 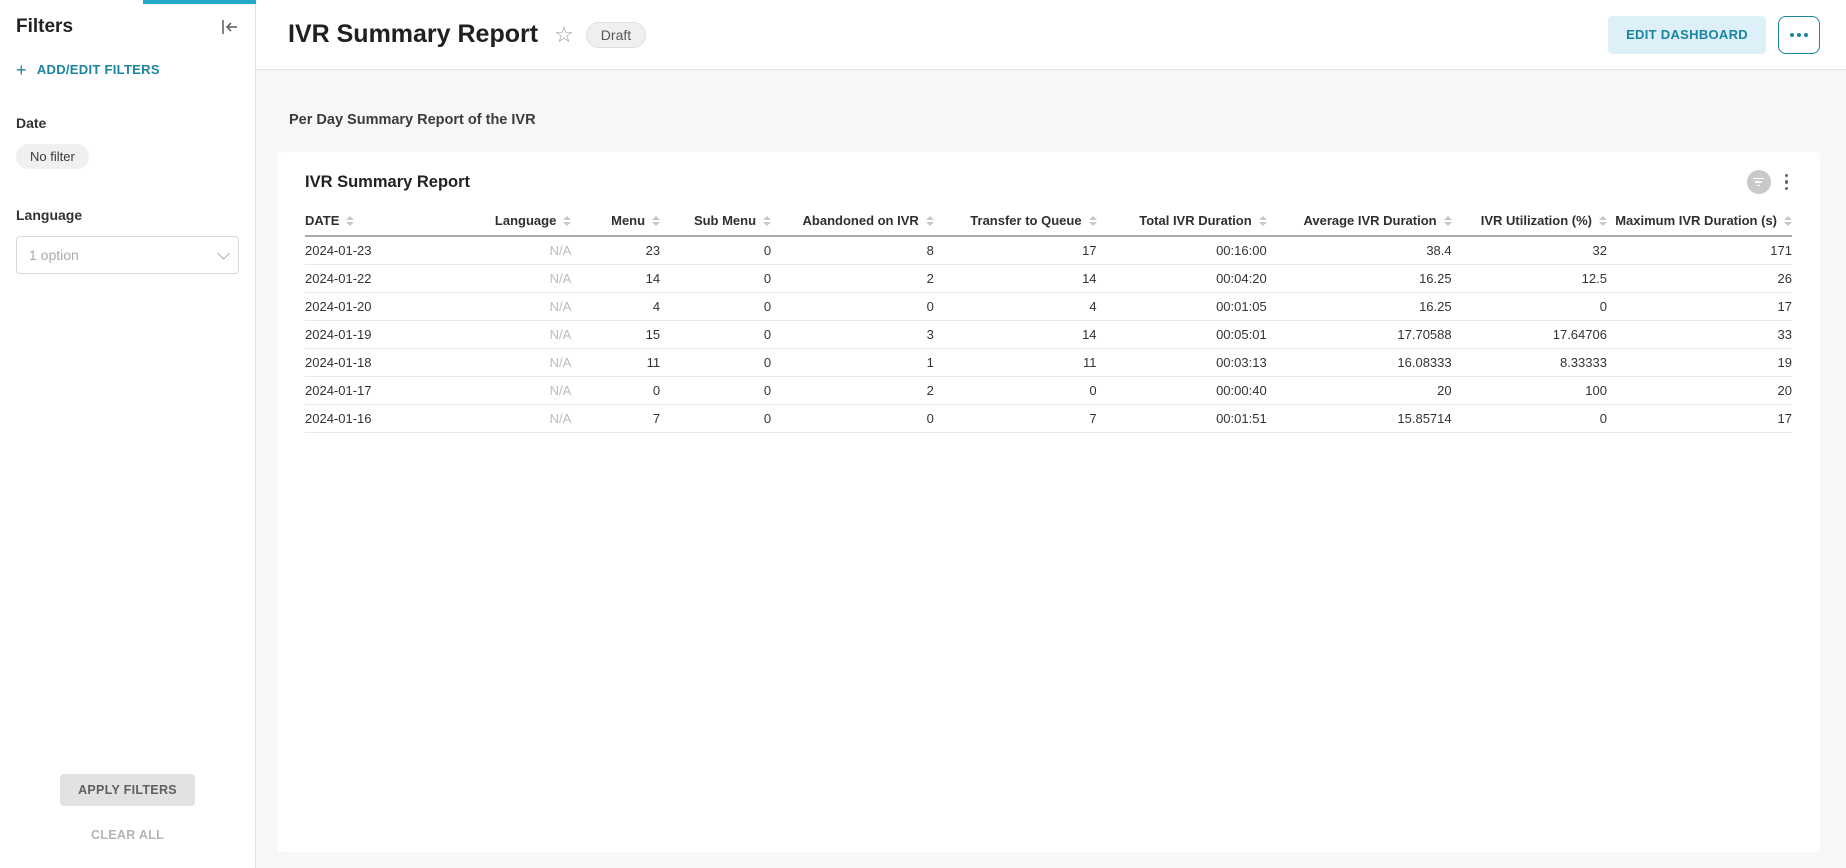 What do you see at coordinates (49, 215) in the screenshot?
I see `filter-label-language: Language` at bounding box center [49, 215].